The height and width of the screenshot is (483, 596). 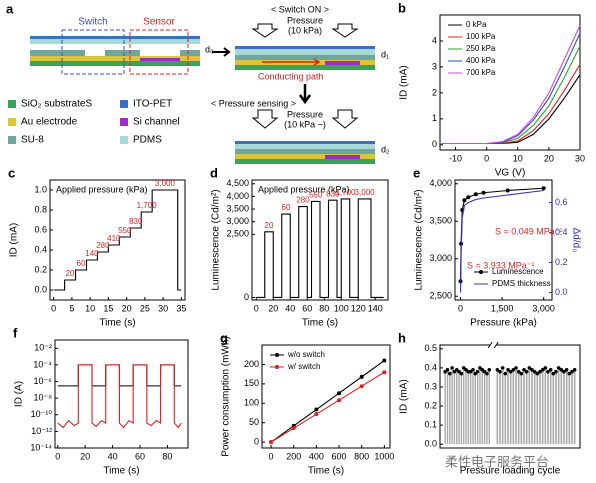 I want to click on y-tick-label: 0.5, so click(x=430, y=348).